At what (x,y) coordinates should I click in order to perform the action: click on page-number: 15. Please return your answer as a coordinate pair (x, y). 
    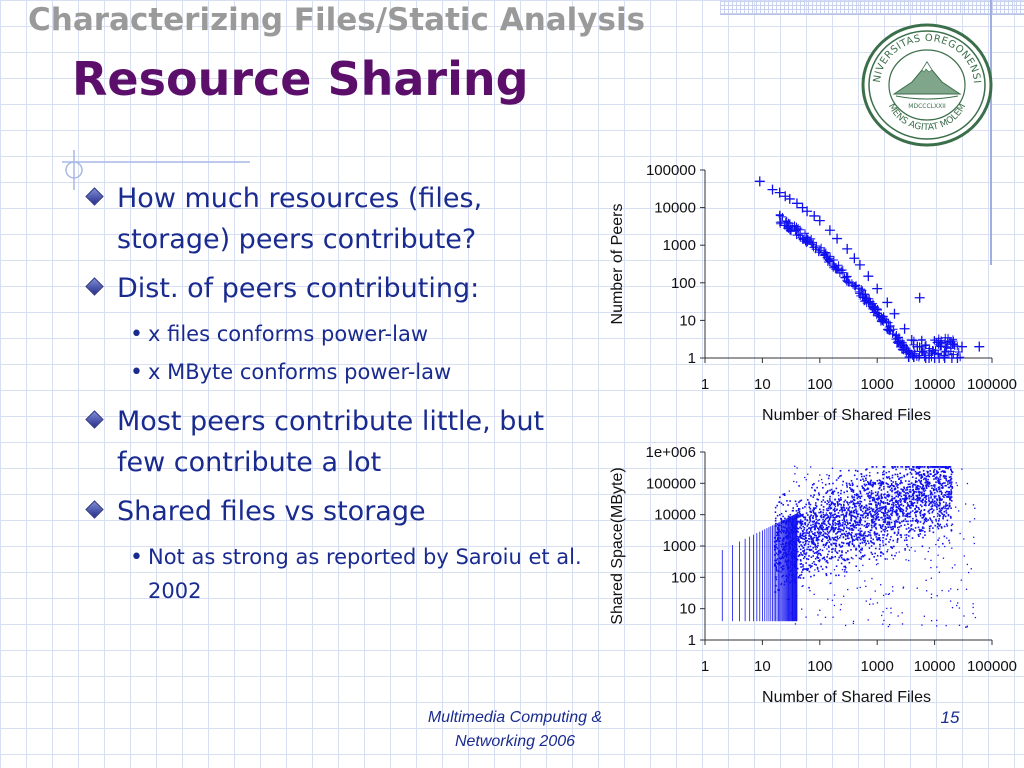
    Looking at the image, I should click on (950, 717).